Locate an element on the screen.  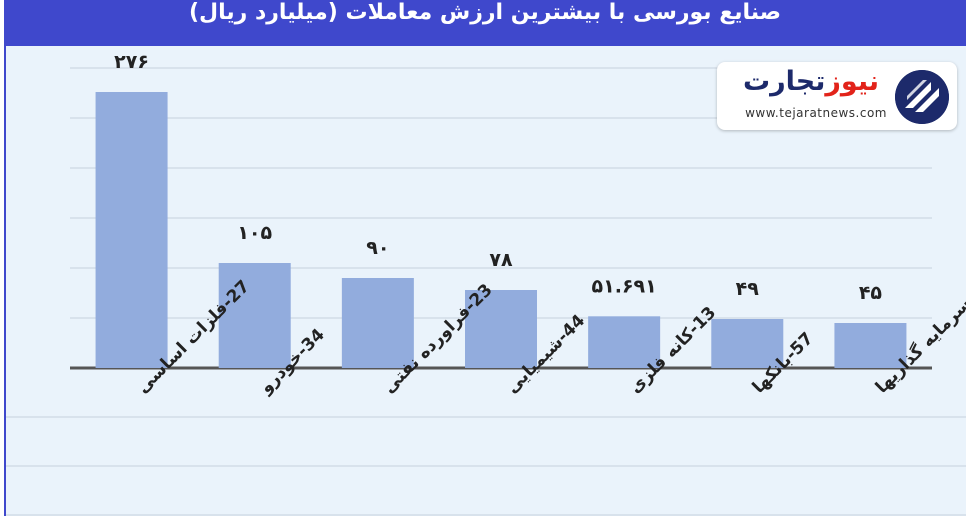
data-label: ۴۵ is located at coordinates (871, 293).